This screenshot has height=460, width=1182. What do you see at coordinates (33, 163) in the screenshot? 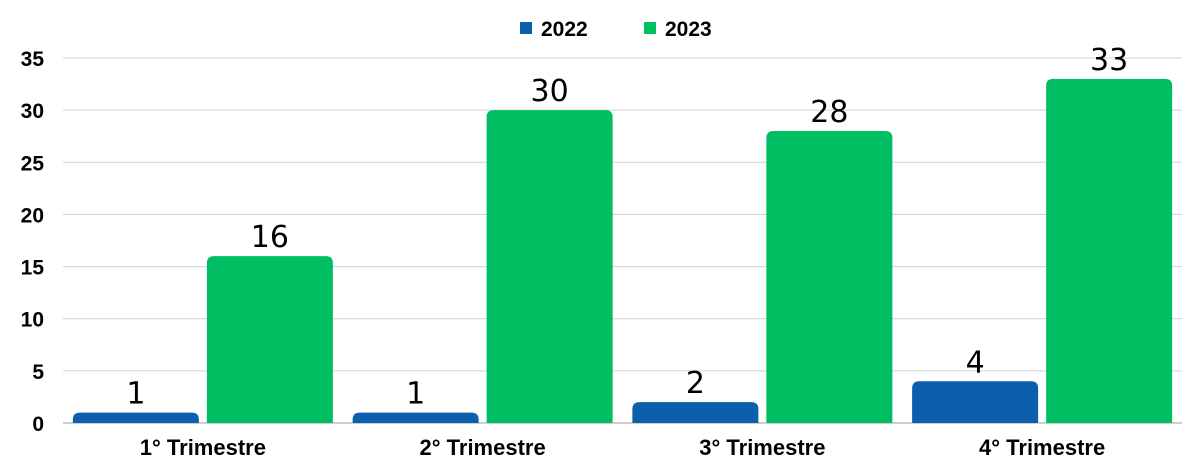
I see `y-tick-label: 25` at bounding box center [33, 163].